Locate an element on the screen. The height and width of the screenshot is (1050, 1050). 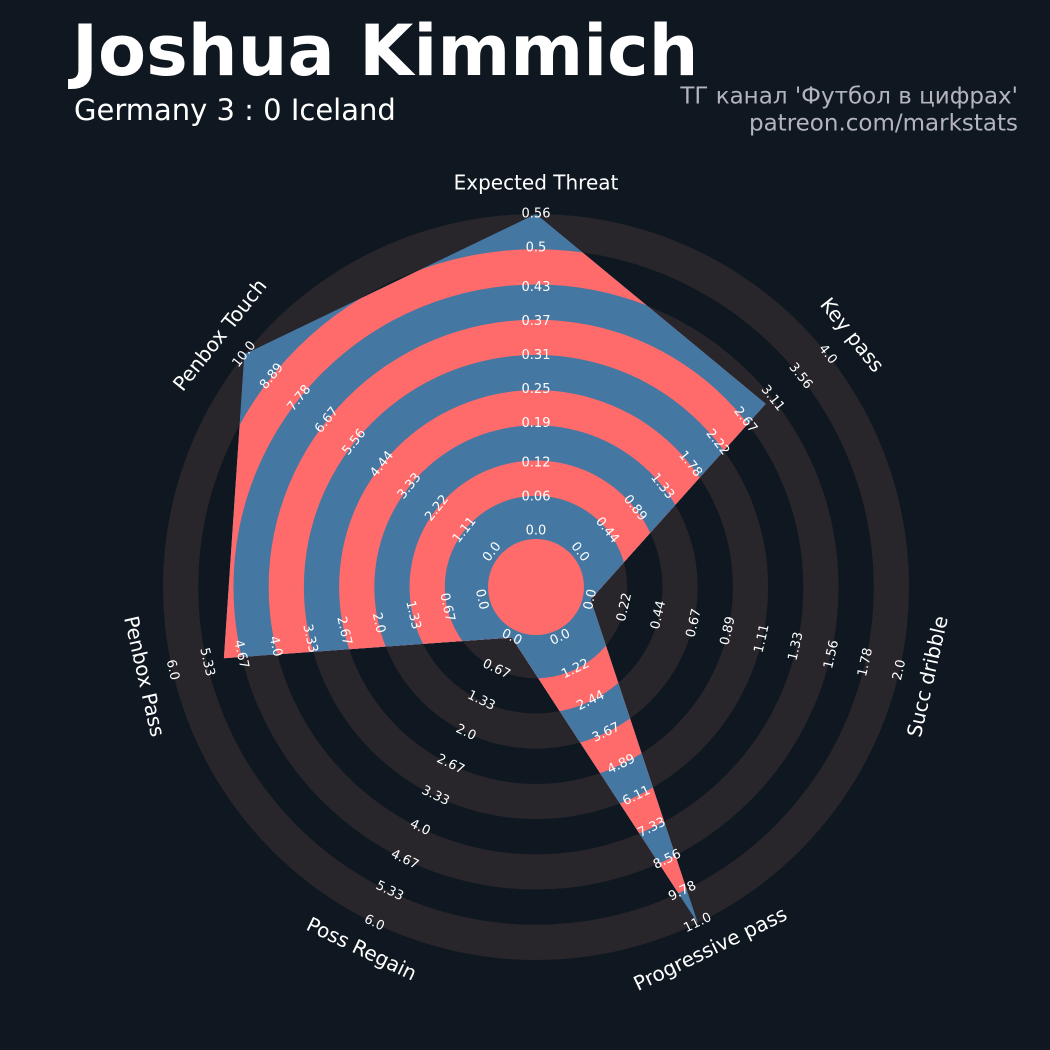
tick-label: 0.37 is located at coordinates (536, 321).